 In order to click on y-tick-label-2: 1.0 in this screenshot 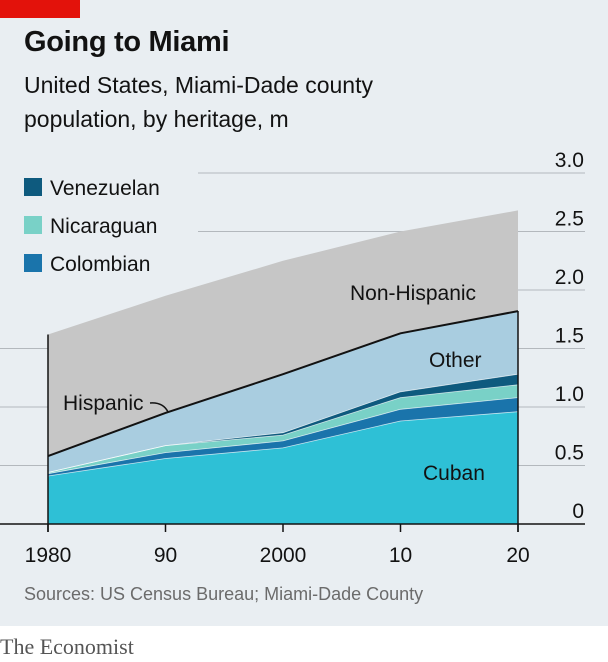, I will do `click(569, 394)`.